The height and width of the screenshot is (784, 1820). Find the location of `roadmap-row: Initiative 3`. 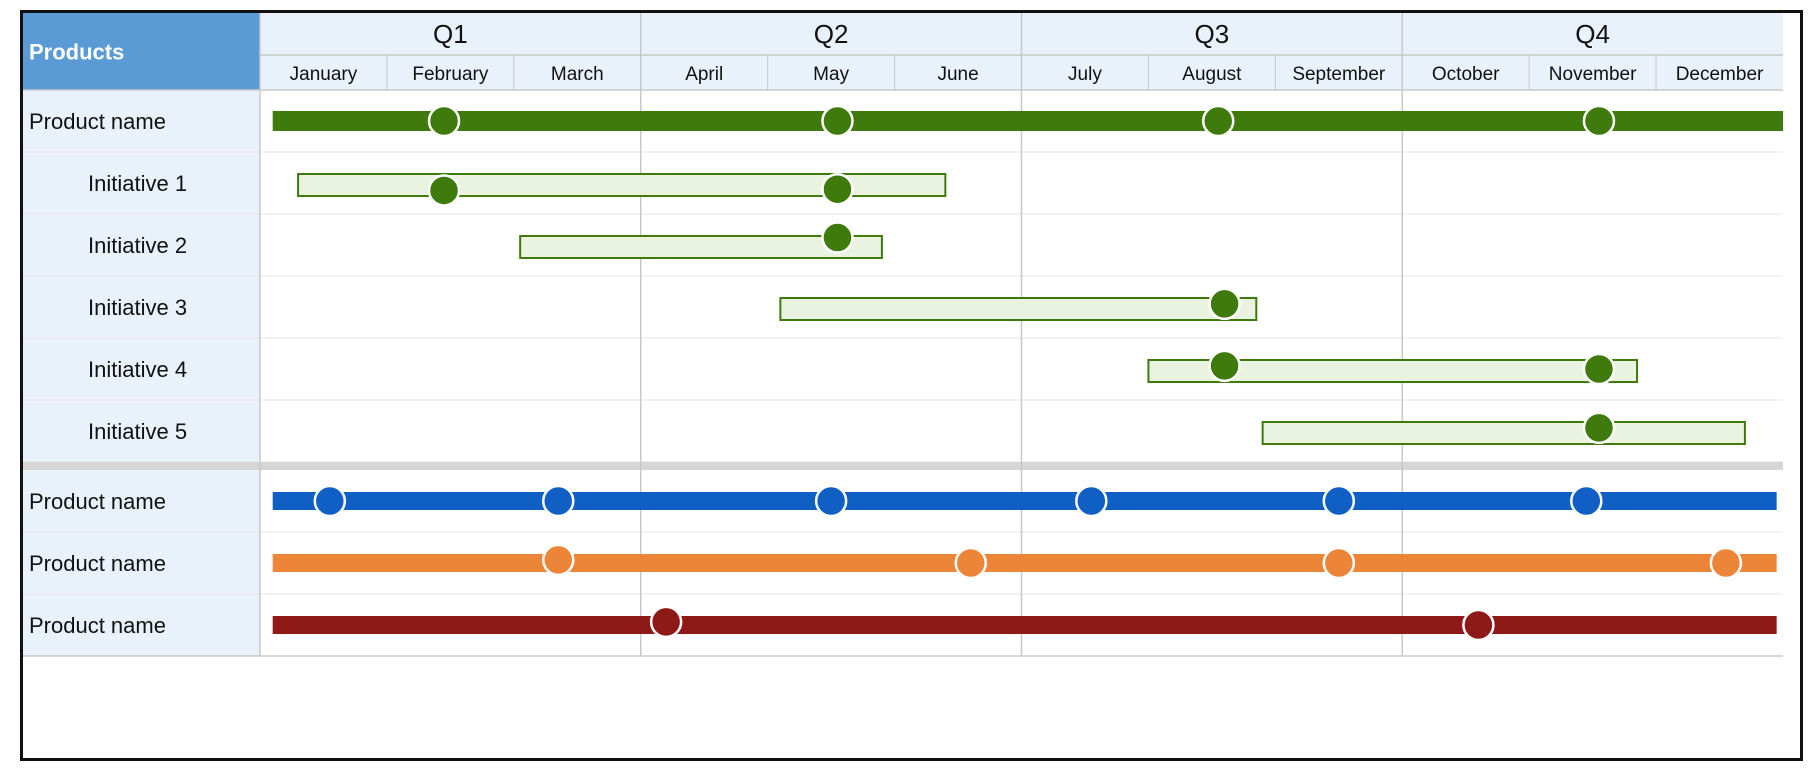

roadmap-row: Initiative 3 is located at coordinates (673, 304).